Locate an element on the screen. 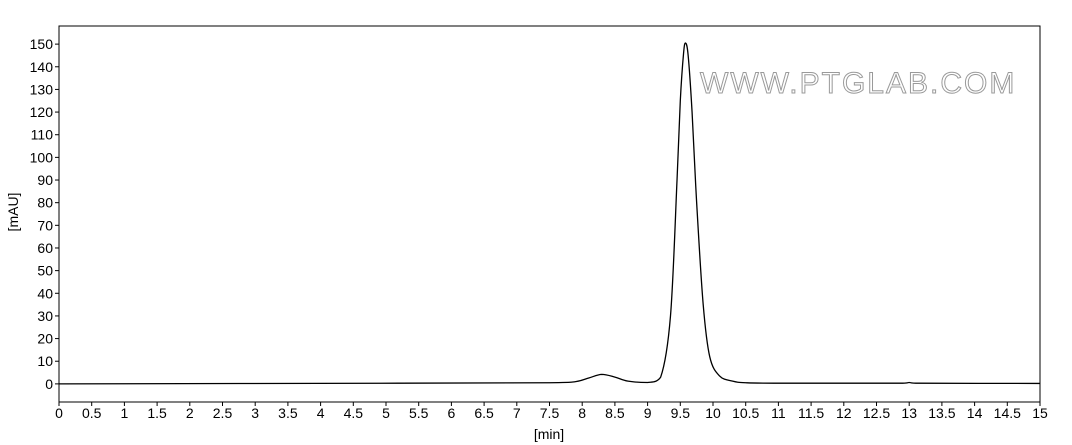 Image resolution: width=1072 pixels, height=445 pixels. x-tick-label: 3.5 is located at coordinates (288, 413).